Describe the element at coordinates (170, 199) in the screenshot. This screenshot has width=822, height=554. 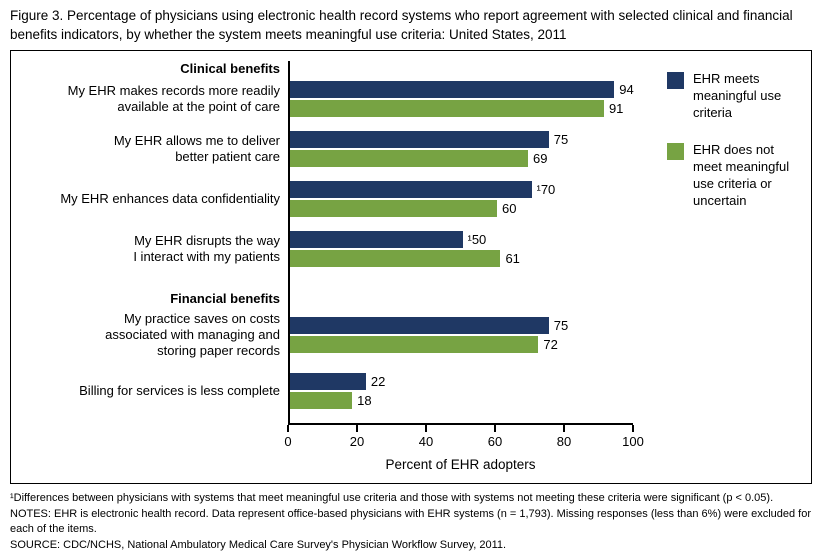
I see `category-label: My EHR enhances data confidentiality` at that location.